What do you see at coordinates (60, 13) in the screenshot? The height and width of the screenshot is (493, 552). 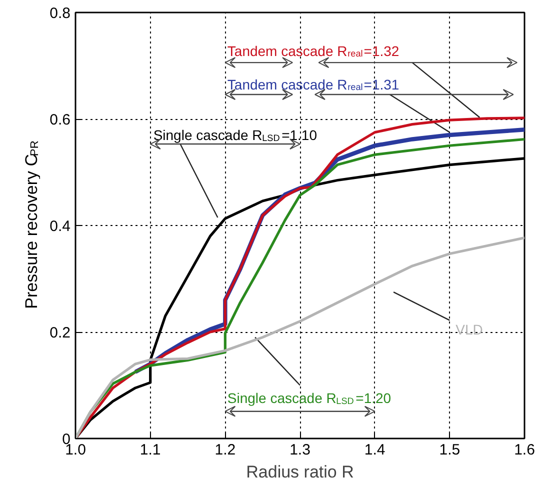 I see `y-tick-label: 0.8` at bounding box center [60, 13].